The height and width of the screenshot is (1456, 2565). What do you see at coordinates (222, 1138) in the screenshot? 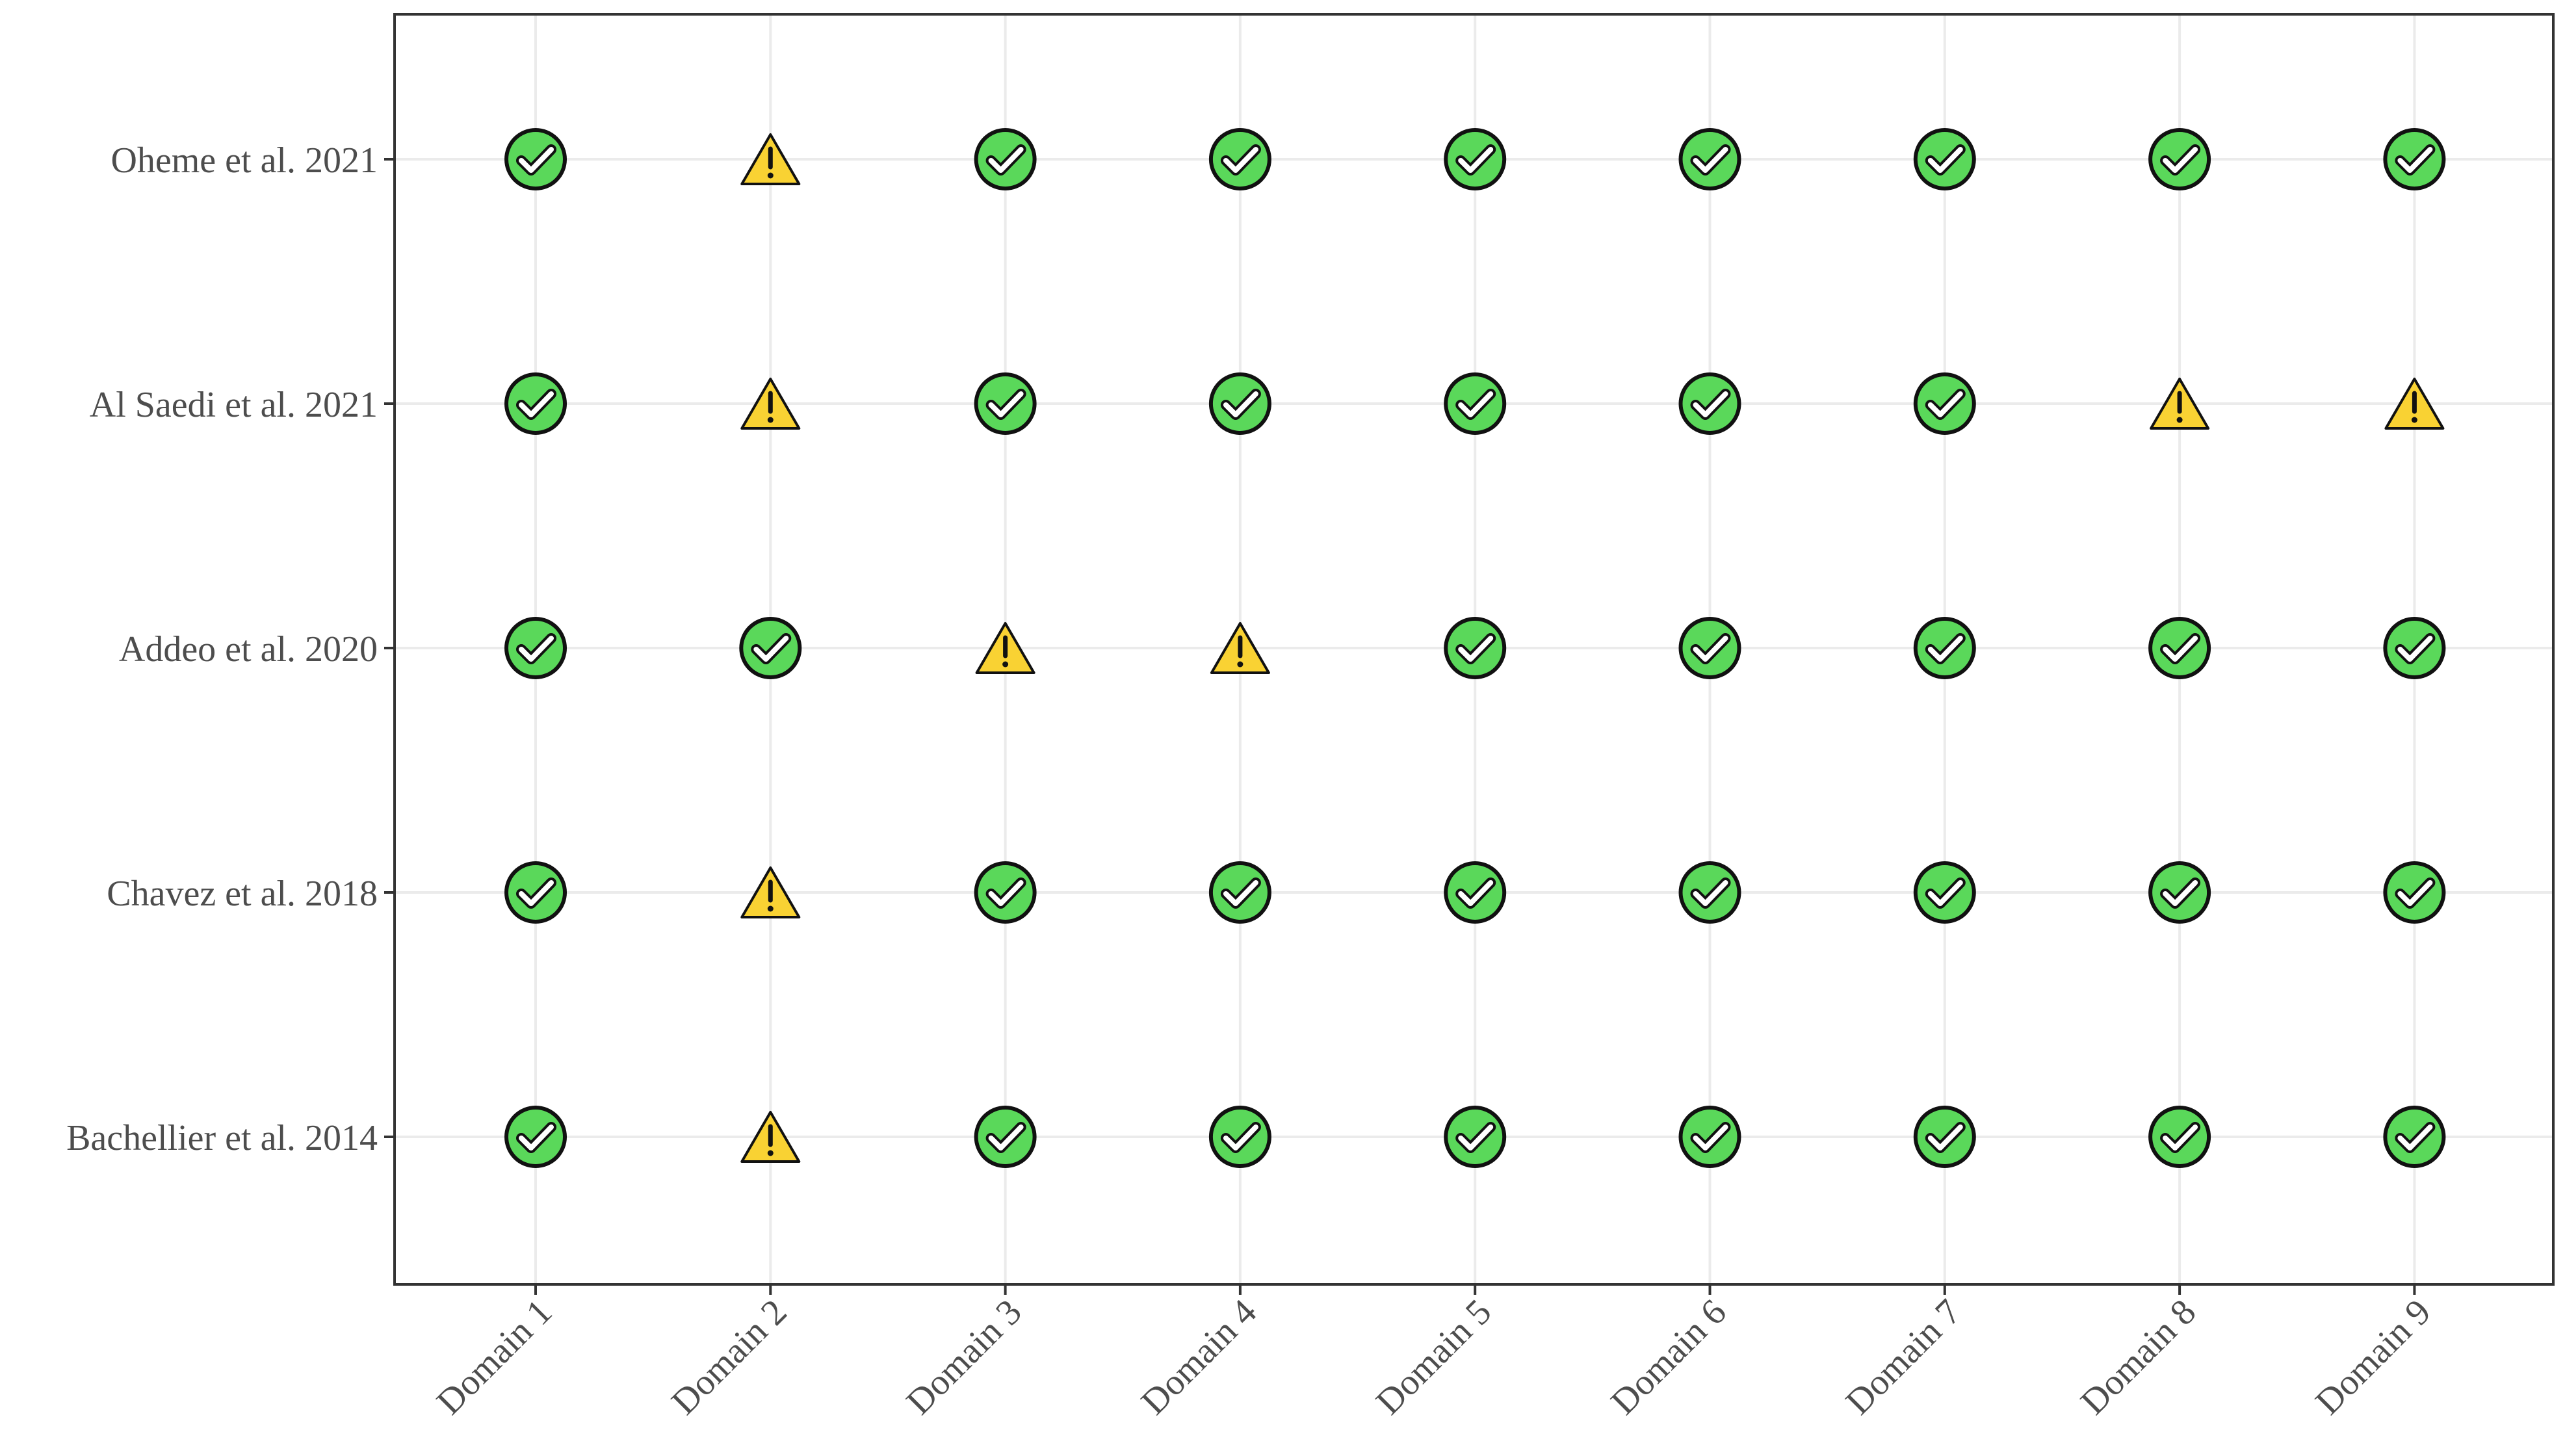
I see `y-tick-label: Bachellier et al. 2014` at bounding box center [222, 1138].